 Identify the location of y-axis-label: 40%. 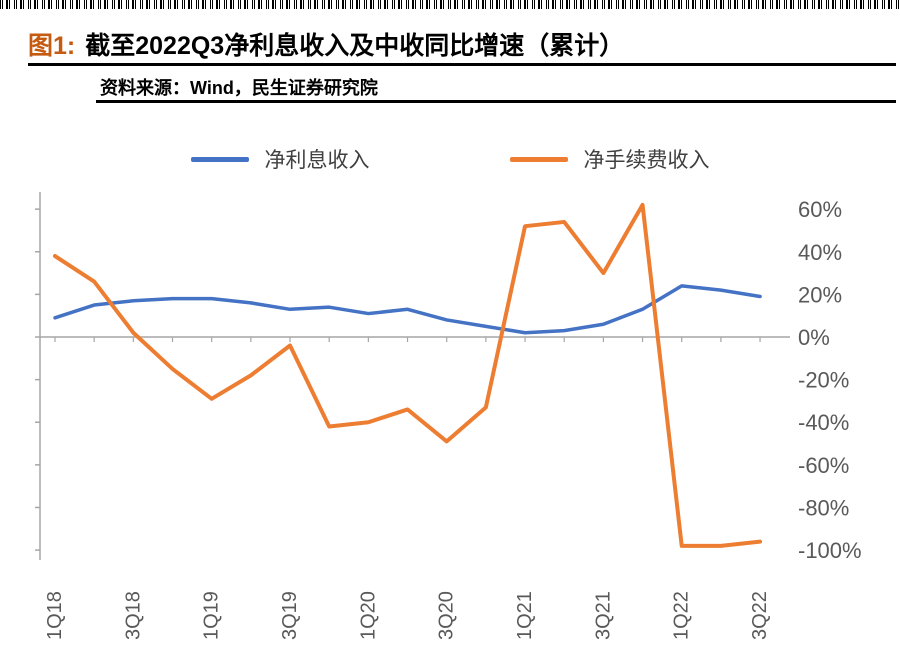
(820, 252).